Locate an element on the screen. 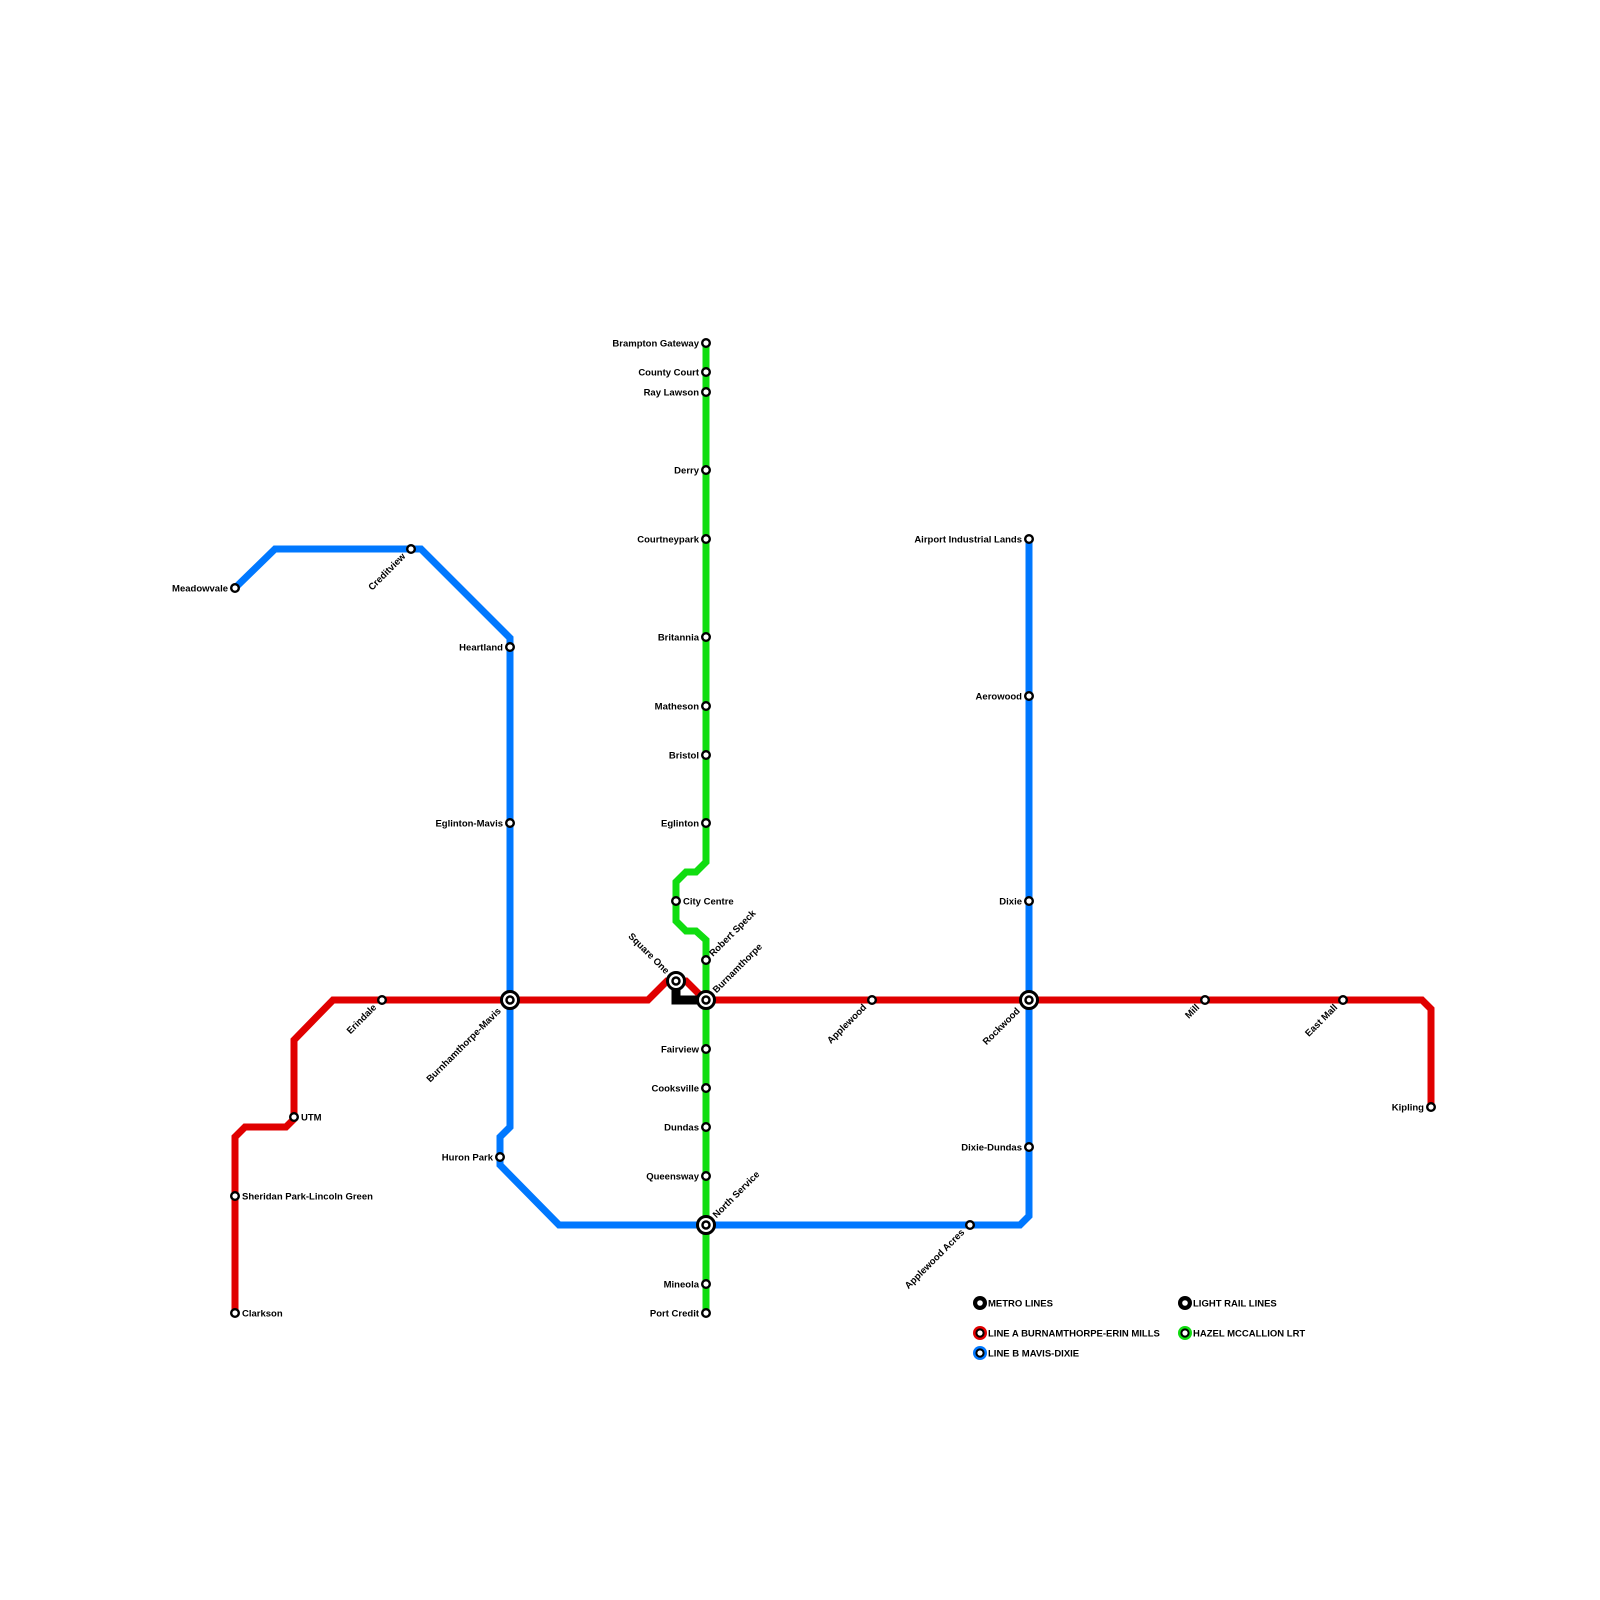 This screenshot has width=1600, height=1600. station-label: Dundas is located at coordinates (681, 1128).